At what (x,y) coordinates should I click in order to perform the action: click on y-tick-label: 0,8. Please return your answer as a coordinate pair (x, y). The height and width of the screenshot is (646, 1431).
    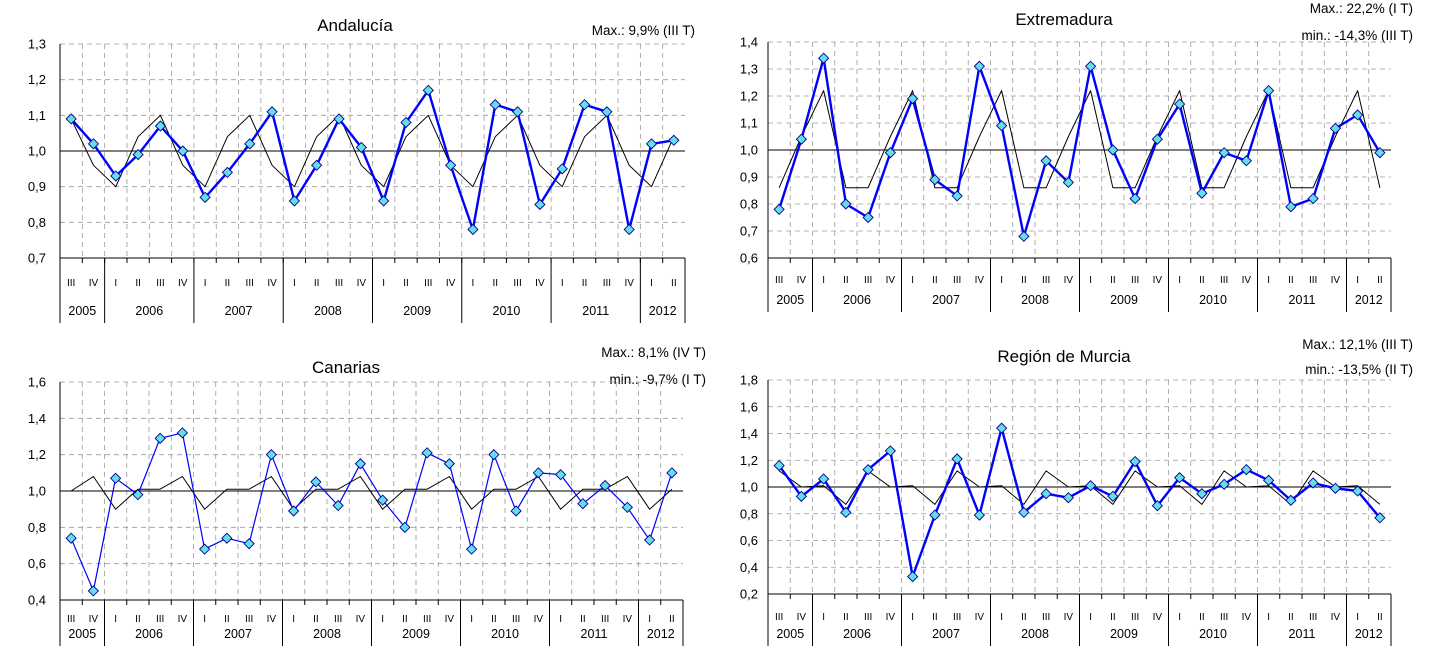
    Looking at the image, I should click on (749, 513).